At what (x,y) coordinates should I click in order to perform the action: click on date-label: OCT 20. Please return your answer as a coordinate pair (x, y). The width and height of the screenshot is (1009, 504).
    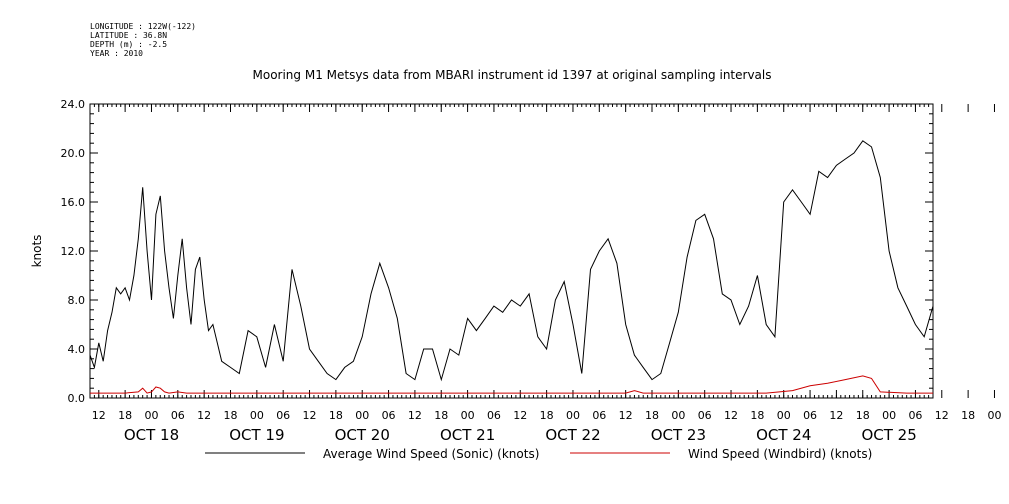
    Looking at the image, I should click on (362, 435).